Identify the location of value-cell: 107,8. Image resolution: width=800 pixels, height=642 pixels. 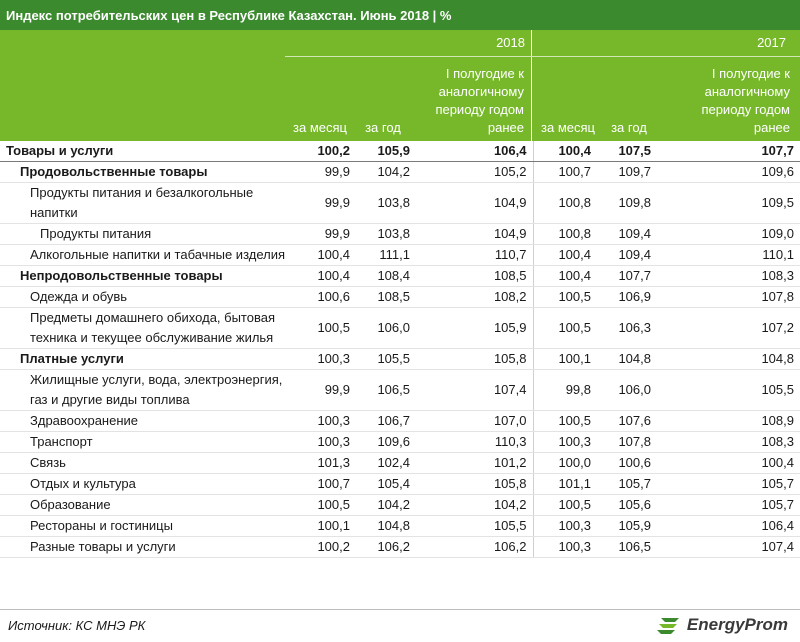
(728, 297).